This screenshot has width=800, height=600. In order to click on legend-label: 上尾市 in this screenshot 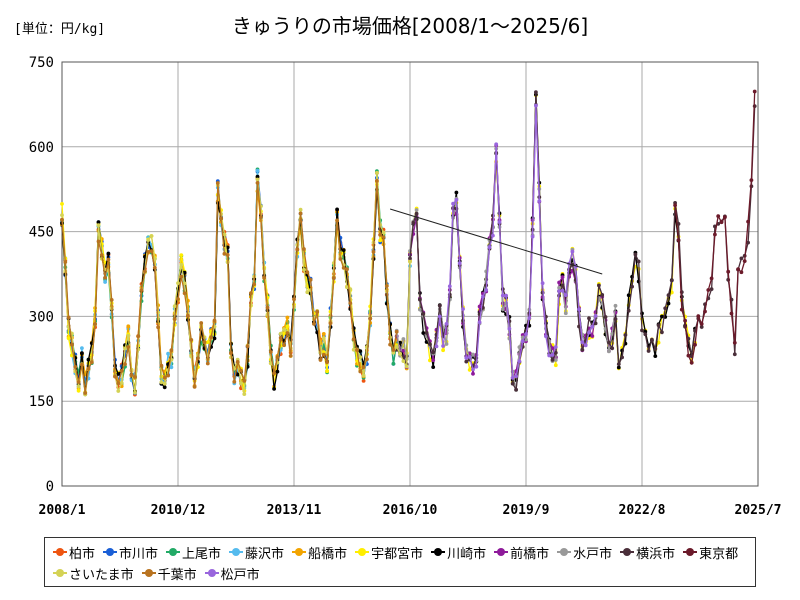, I will do `click(202, 554)`.